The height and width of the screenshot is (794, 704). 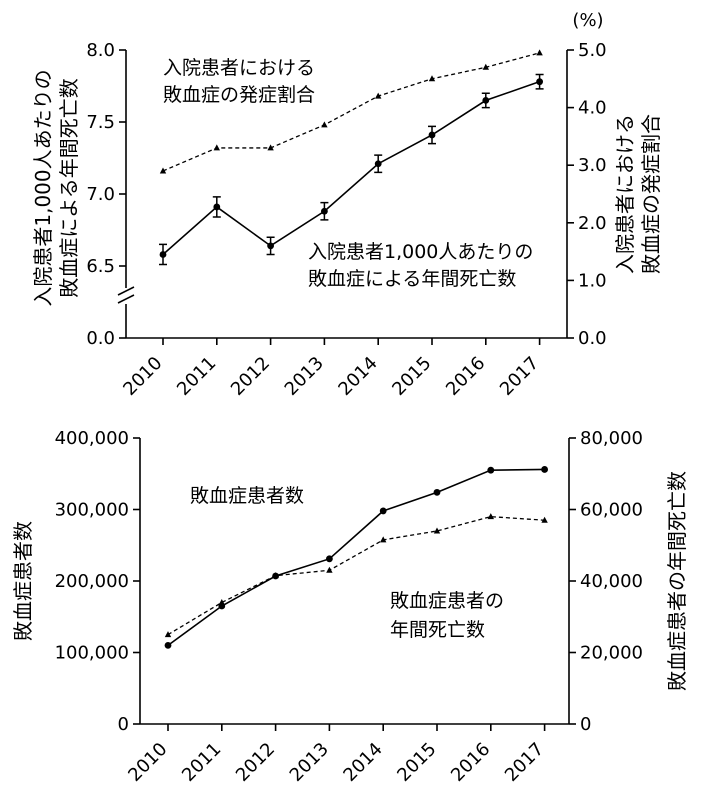 I want to click on bottom-dashed-series-label-2: 年間死亡数, so click(x=437, y=630).